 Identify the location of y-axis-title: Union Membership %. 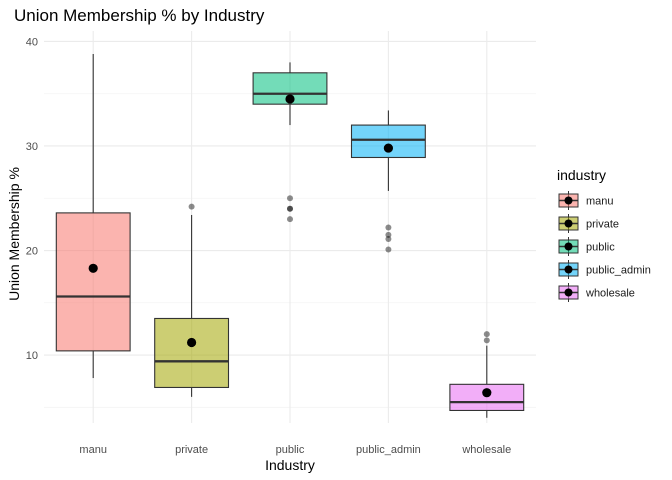
(14, 234).